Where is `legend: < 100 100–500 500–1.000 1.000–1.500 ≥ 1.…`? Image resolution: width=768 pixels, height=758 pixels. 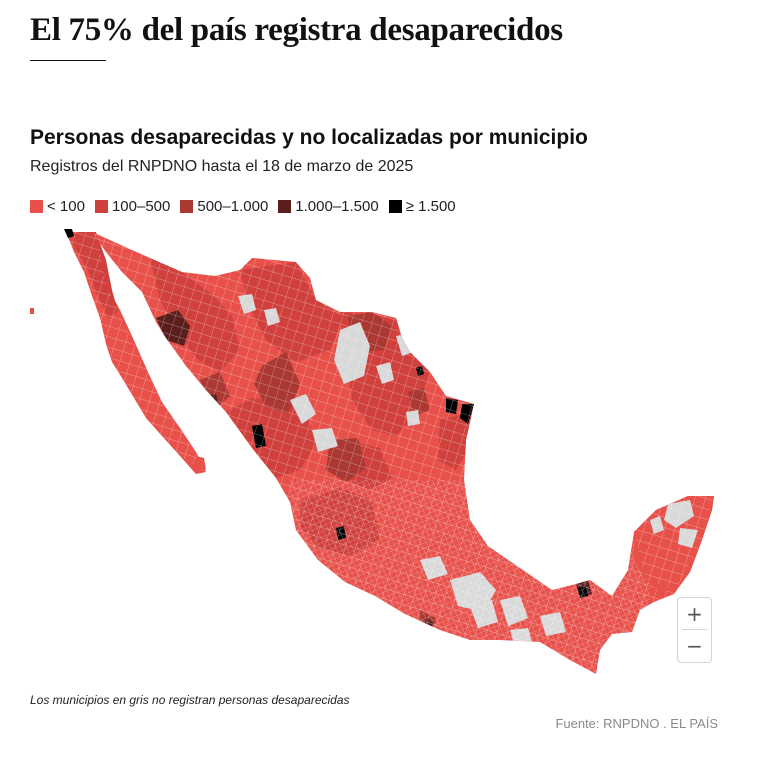 legend: < 100 100–500 500–1.000 1.000–1.500 ≥ 1.… is located at coordinates (248, 206).